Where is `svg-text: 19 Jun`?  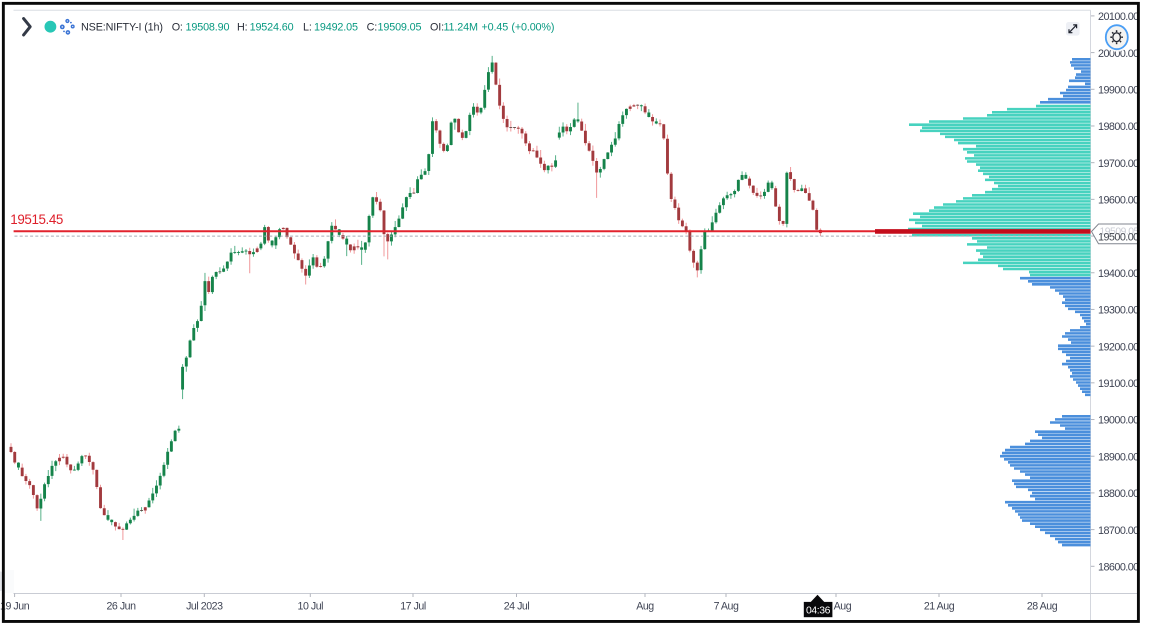 svg-text: 19 Jun is located at coordinates (15, 606).